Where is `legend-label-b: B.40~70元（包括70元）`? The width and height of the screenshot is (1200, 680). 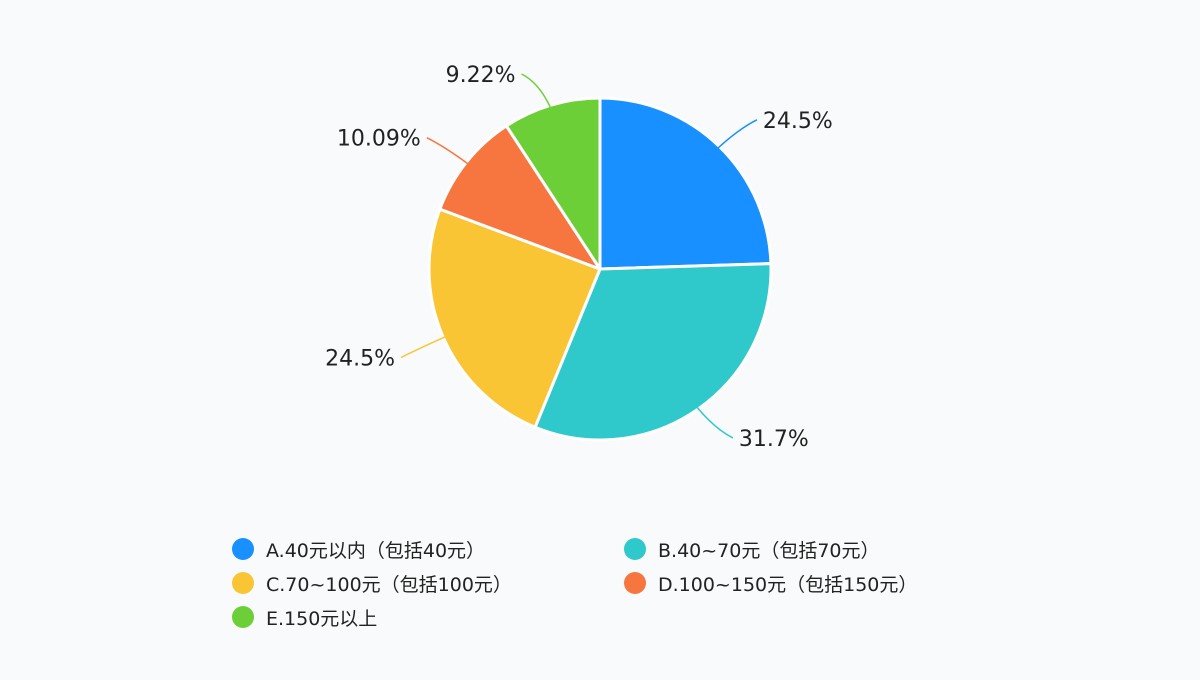
legend-label-b: B.40~70元（包括70元） is located at coordinates (769, 550).